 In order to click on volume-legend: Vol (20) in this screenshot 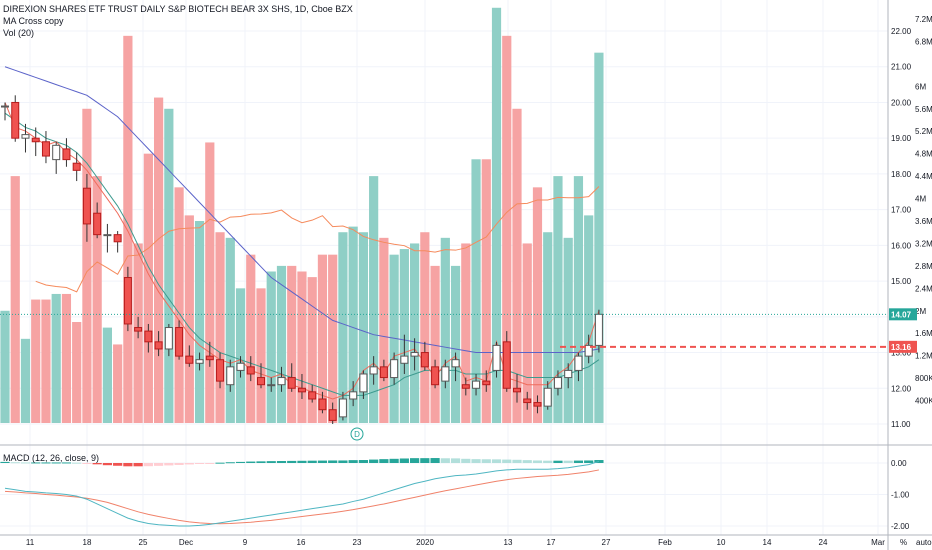, I will do `click(19, 33)`.